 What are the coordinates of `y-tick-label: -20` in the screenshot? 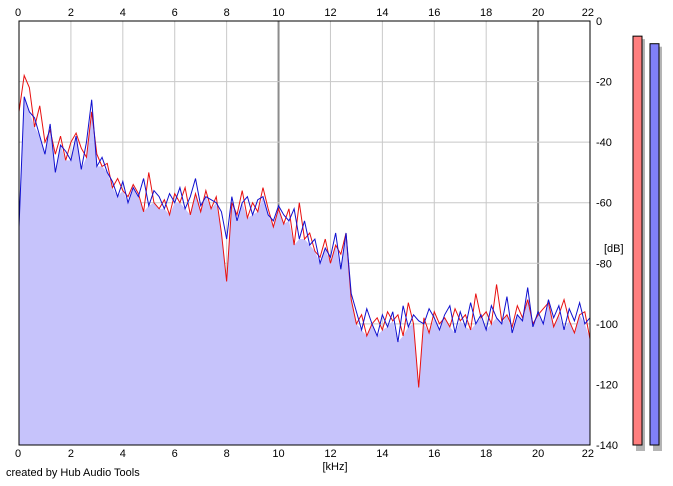 It's located at (604, 83).